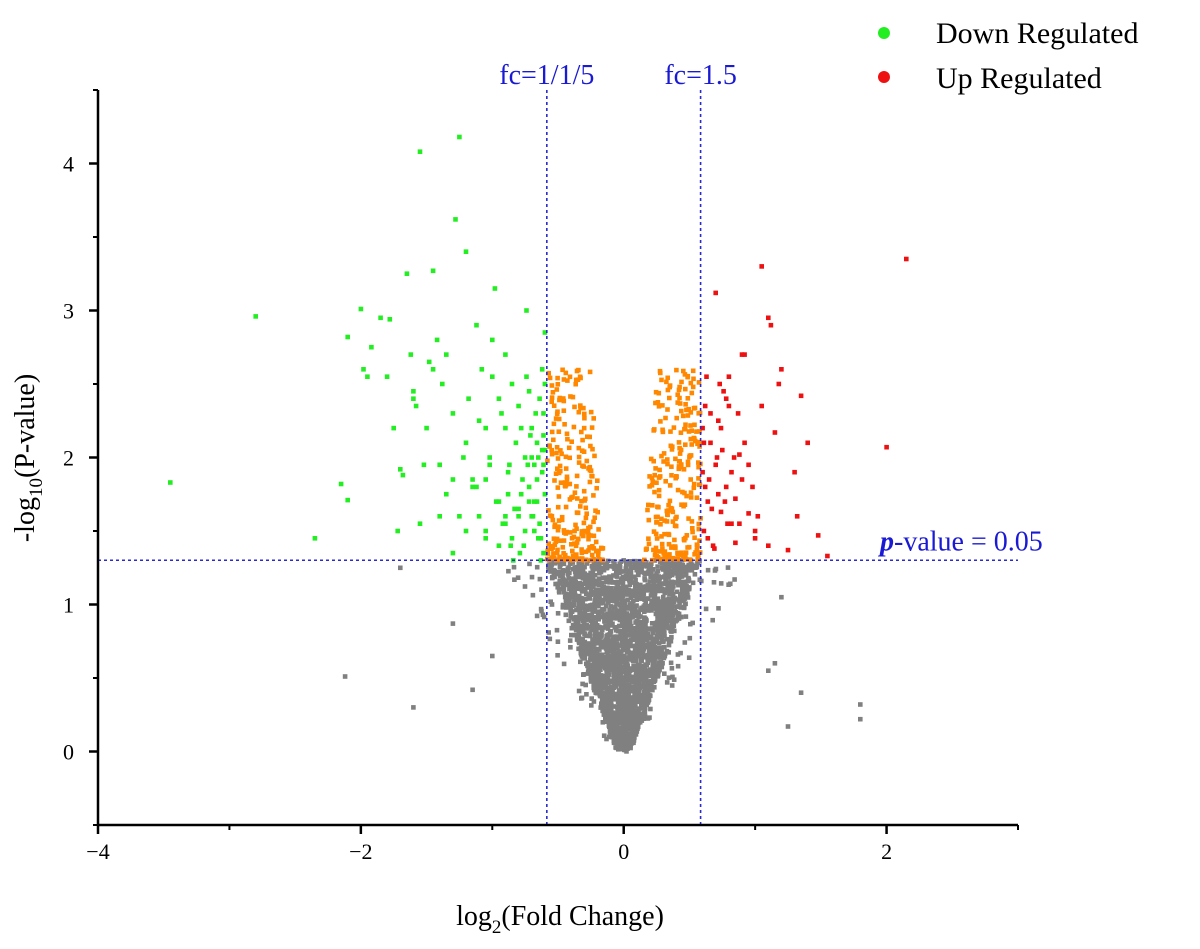 The width and height of the screenshot is (1200, 949). Describe the element at coordinates (884, 77) in the screenshot. I see `legend-marker-up` at that location.